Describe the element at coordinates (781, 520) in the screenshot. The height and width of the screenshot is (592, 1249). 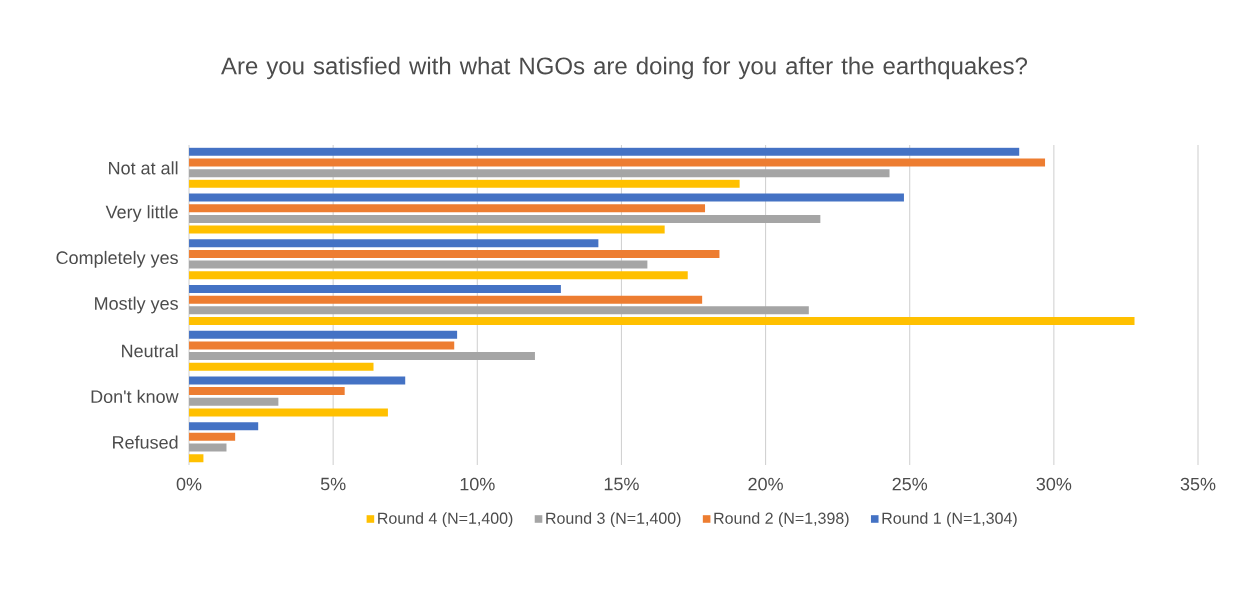
I see `legend-label: Round 2 (N=1,398)` at that location.